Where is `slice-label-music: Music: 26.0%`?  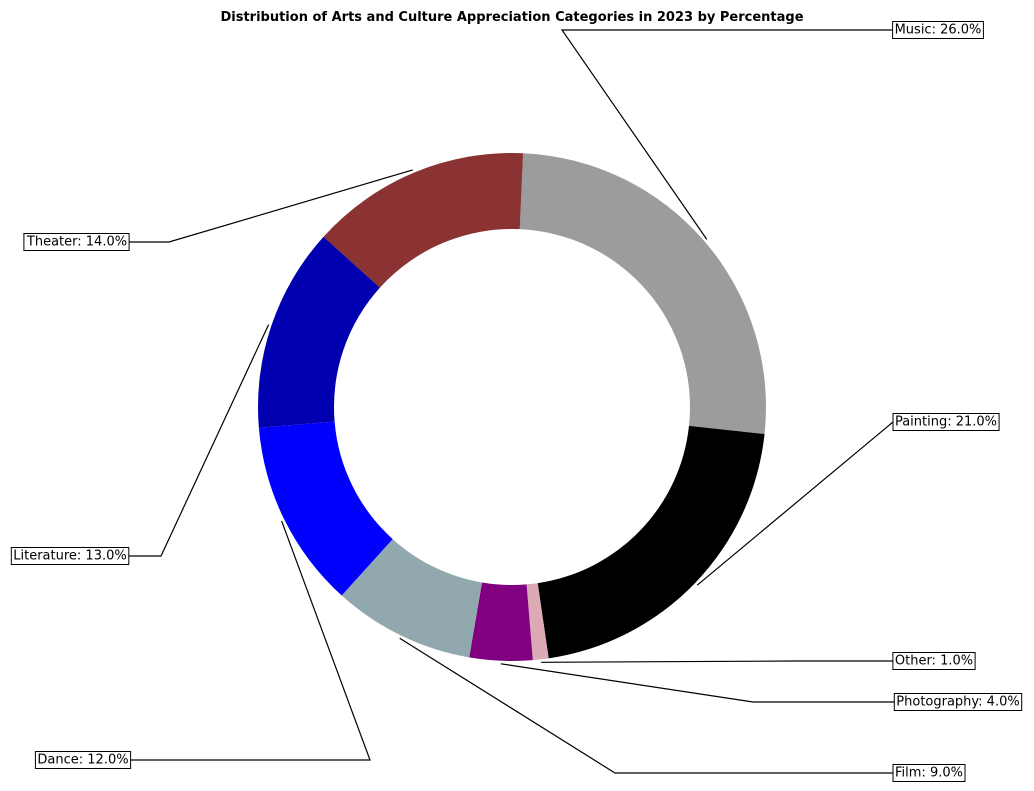
slice-label-music: Music: 26.0% is located at coordinates (938, 30).